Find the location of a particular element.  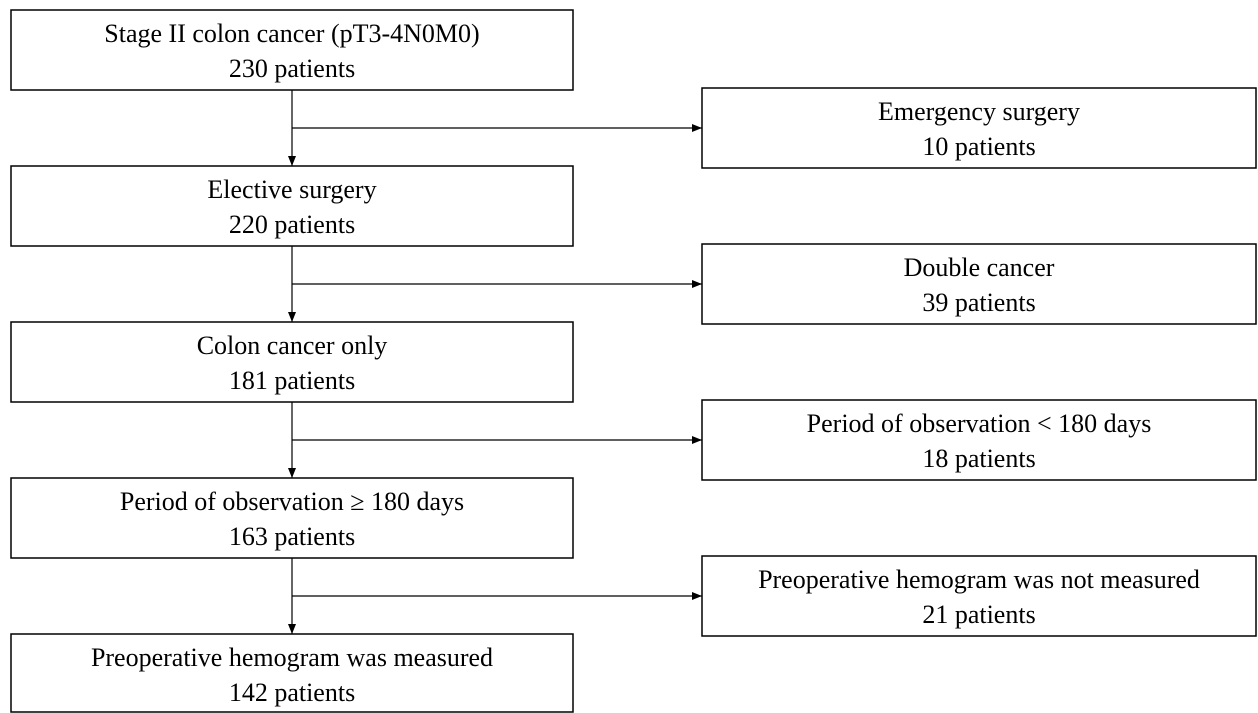

main-text: Elective surgery is located at coordinates (291, 189).